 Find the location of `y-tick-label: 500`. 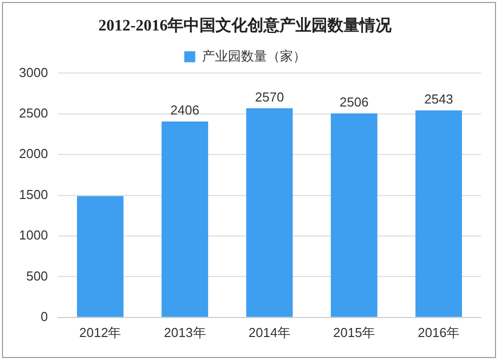

y-tick-label: 500 is located at coordinates (37, 276).